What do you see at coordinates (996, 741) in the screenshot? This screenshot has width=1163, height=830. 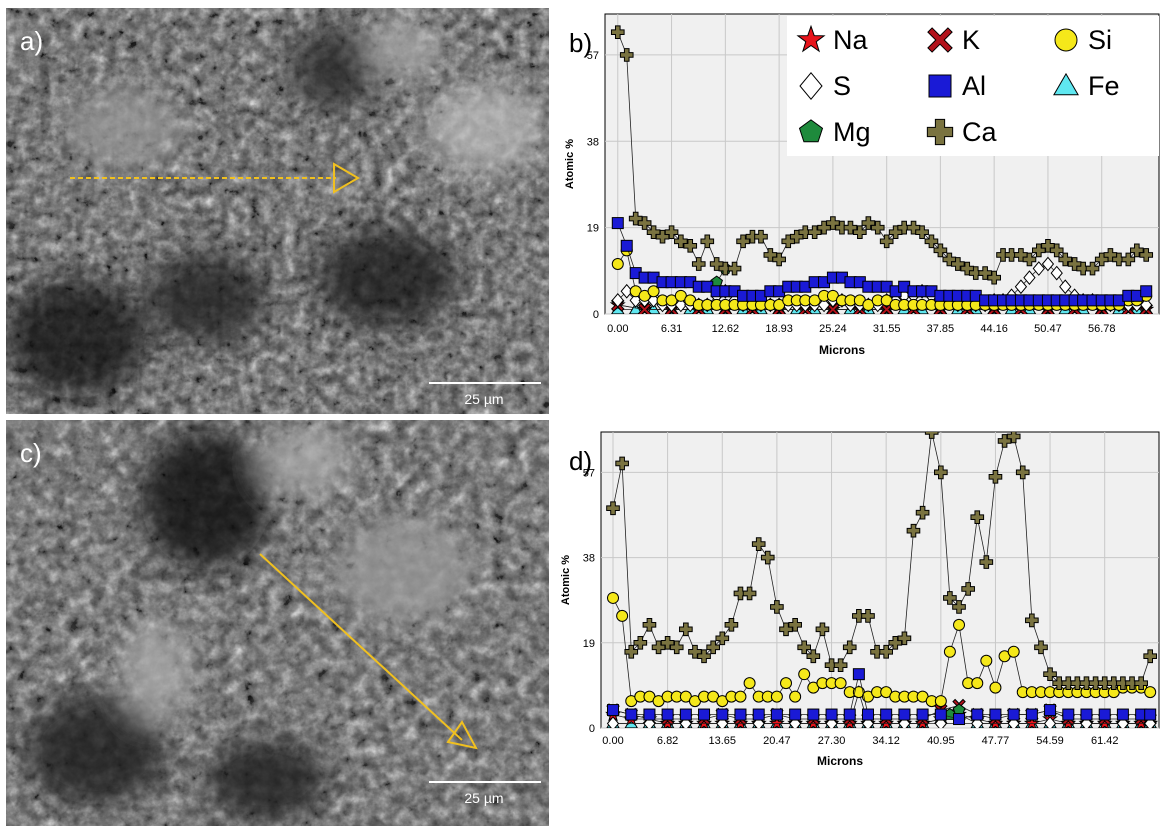 I see `x-tick-label: 47.77` at bounding box center [996, 741].